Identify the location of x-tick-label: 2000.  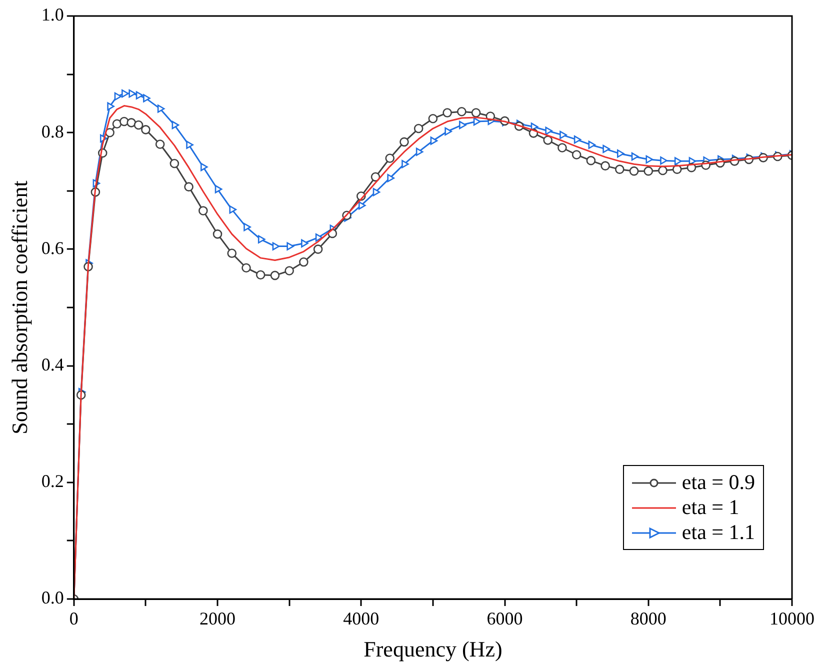
(218, 618).